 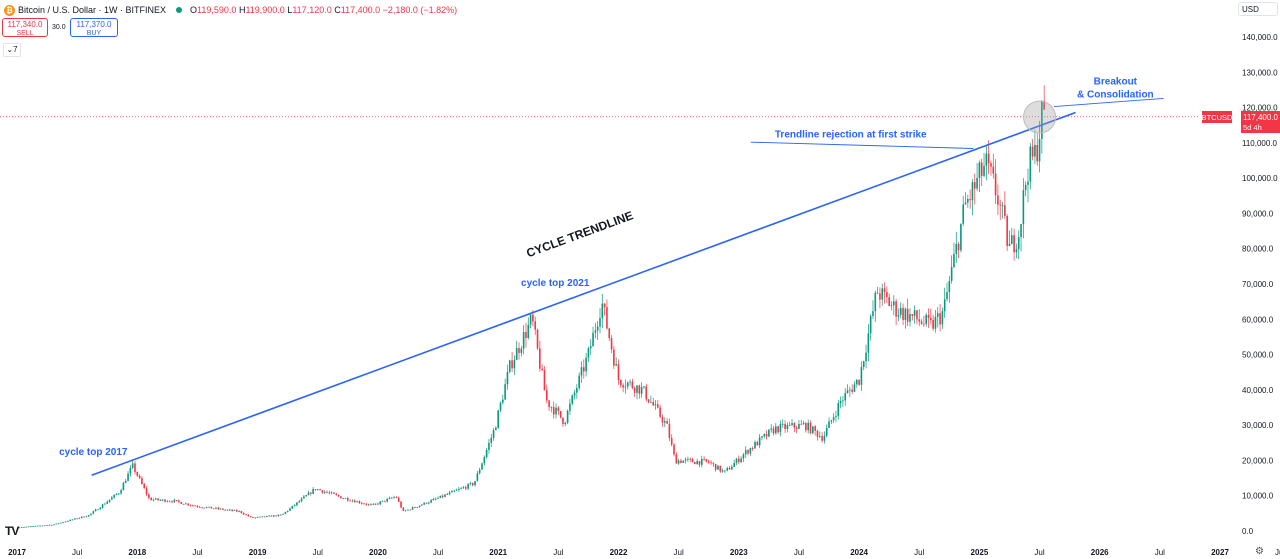 What do you see at coordinates (1258, 9) in the screenshot?
I see `currency-selector: USD` at bounding box center [1258, 9].